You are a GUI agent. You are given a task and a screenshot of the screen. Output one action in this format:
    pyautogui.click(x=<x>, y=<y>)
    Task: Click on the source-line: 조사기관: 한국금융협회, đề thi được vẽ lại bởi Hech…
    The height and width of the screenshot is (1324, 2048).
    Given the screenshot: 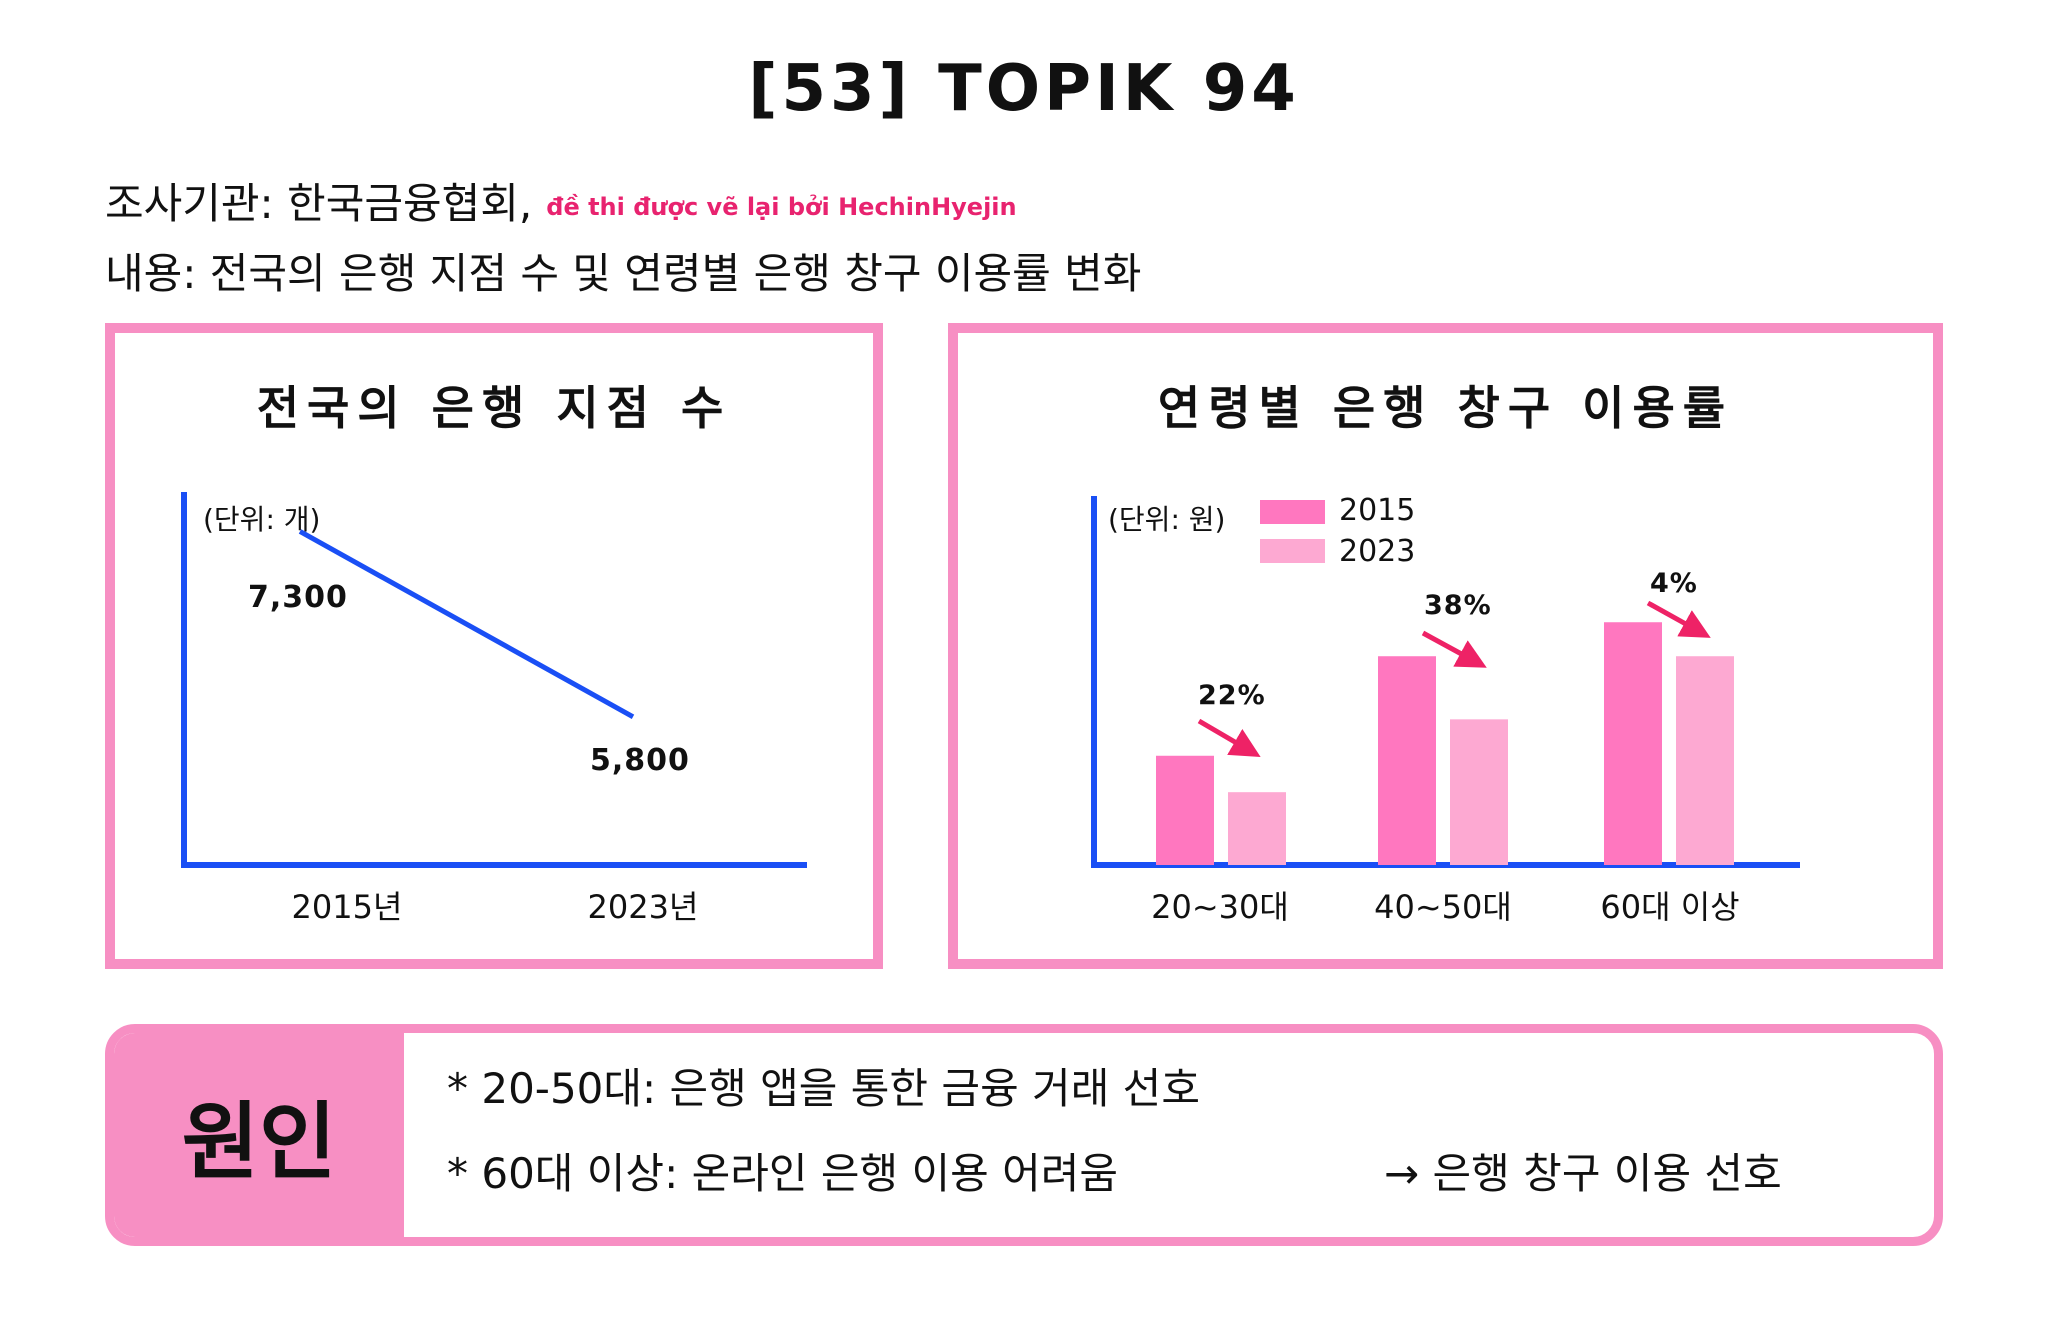 What is the action you would take?
    pyautogui.click(x=561, y=200)
    